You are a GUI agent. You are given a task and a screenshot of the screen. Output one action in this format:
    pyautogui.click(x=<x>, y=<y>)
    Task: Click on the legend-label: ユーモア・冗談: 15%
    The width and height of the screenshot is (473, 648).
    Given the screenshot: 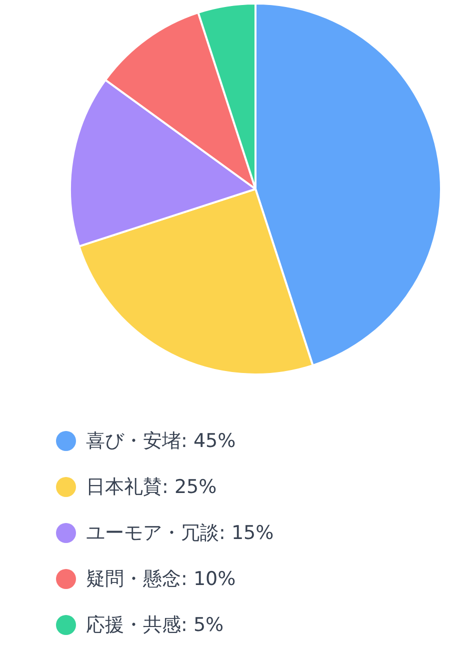 What is the action you would take?
    pyautogui.click(x=180, y=533)
    